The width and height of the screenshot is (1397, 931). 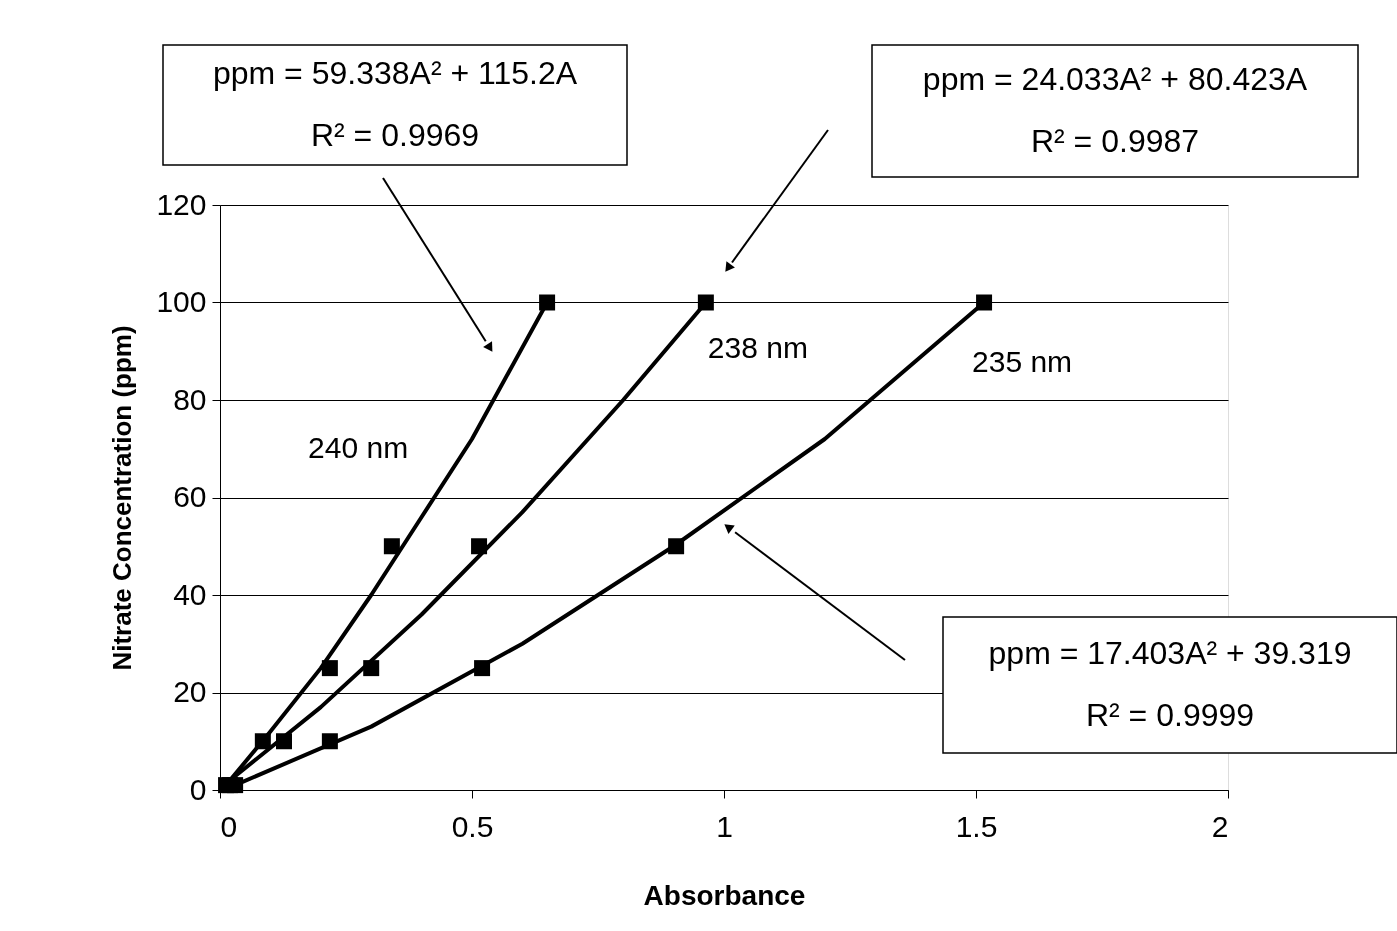 What do you see at coordinates (757, 347) in the screenshot?
I see `series-label: 238 nm` at bounding box center [757, 347].